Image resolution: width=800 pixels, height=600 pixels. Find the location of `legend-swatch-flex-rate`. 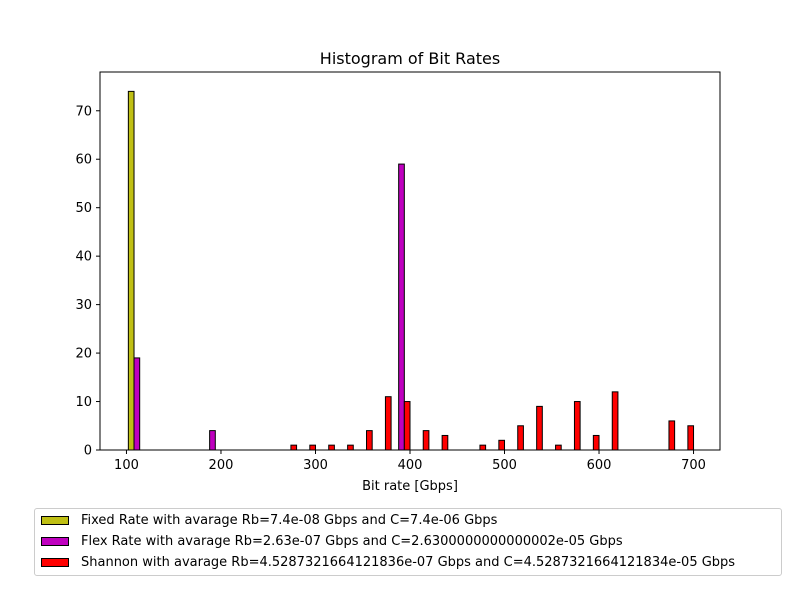

legend-swatch-flex-rate is located at coordinates (55, 541).